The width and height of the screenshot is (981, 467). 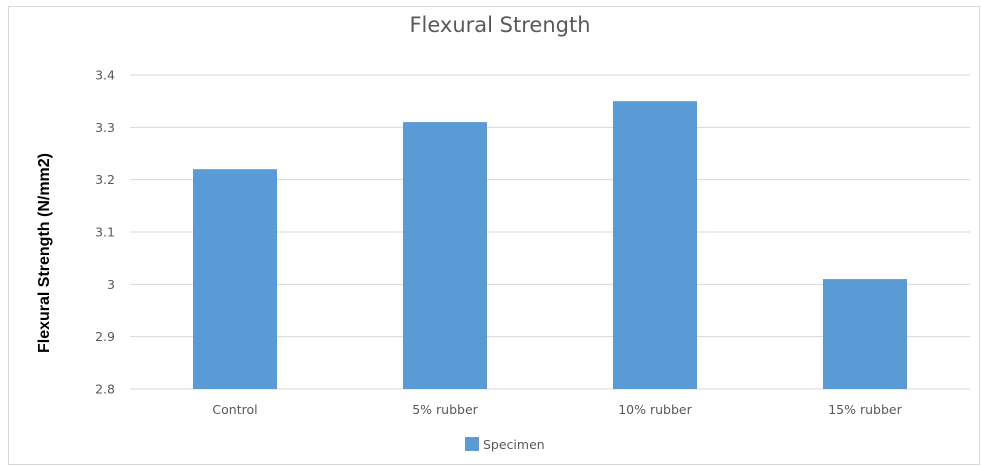 I want to click on y-tick-label: 2.8, so click(x=105, y=389).